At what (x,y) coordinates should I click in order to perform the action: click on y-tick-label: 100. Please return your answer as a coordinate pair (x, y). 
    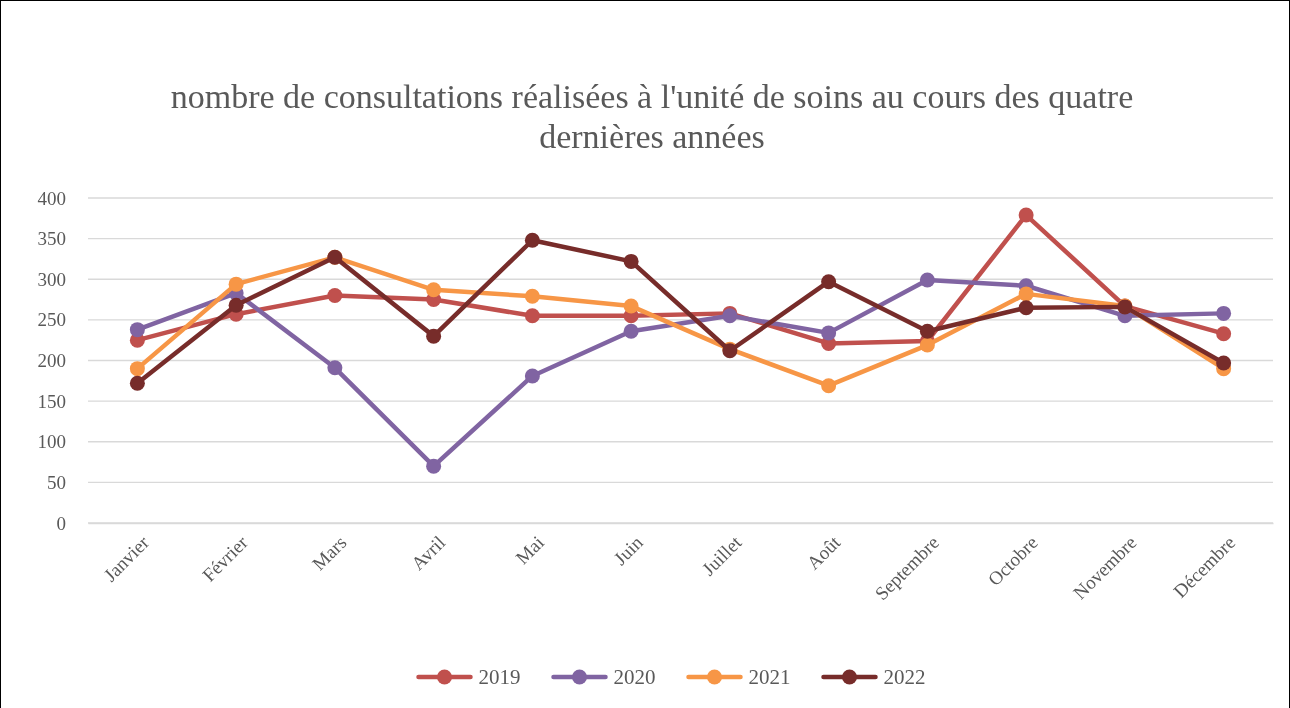
    Looking at the image, I should click on (51, 442).